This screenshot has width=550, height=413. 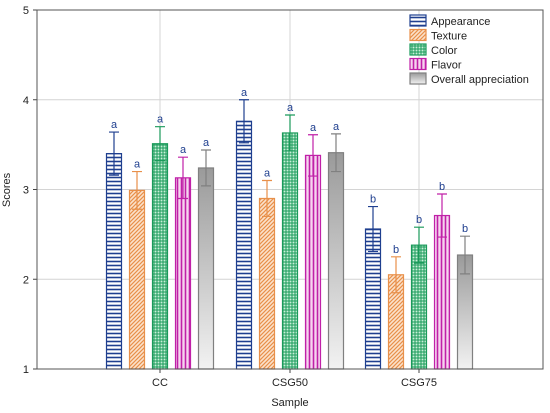 I want to click on x-axis-label: Sample, so click(x=289, y=403).